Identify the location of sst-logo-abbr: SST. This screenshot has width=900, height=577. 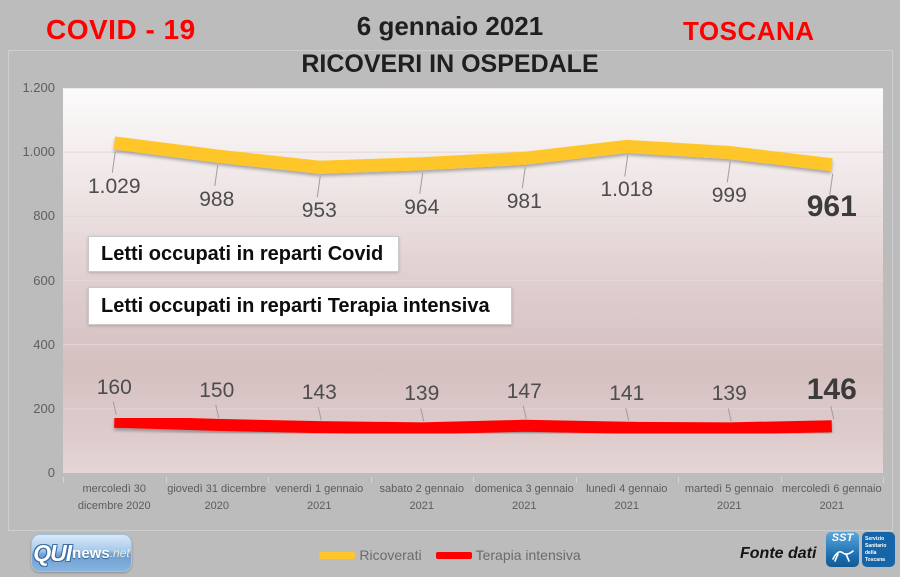
(842, 538).